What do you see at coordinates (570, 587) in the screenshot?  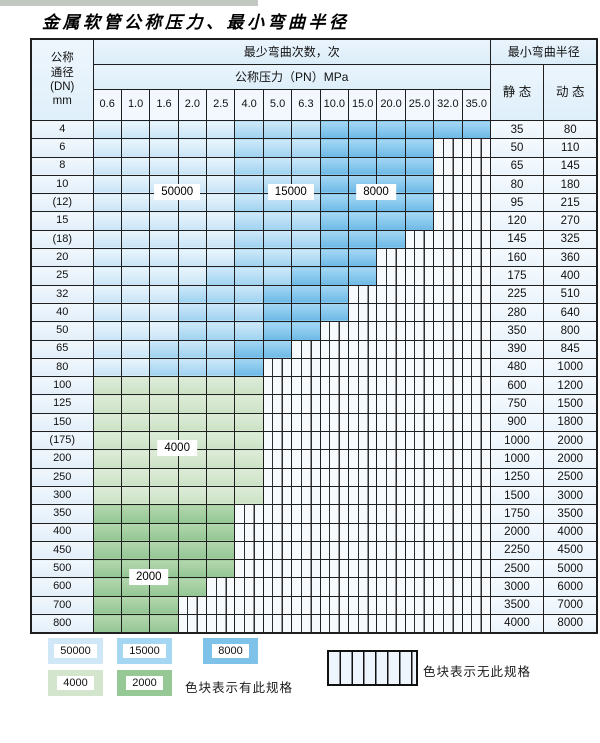 I see `dynamic-value-cell: 6000` at bounding box center [570, 587].